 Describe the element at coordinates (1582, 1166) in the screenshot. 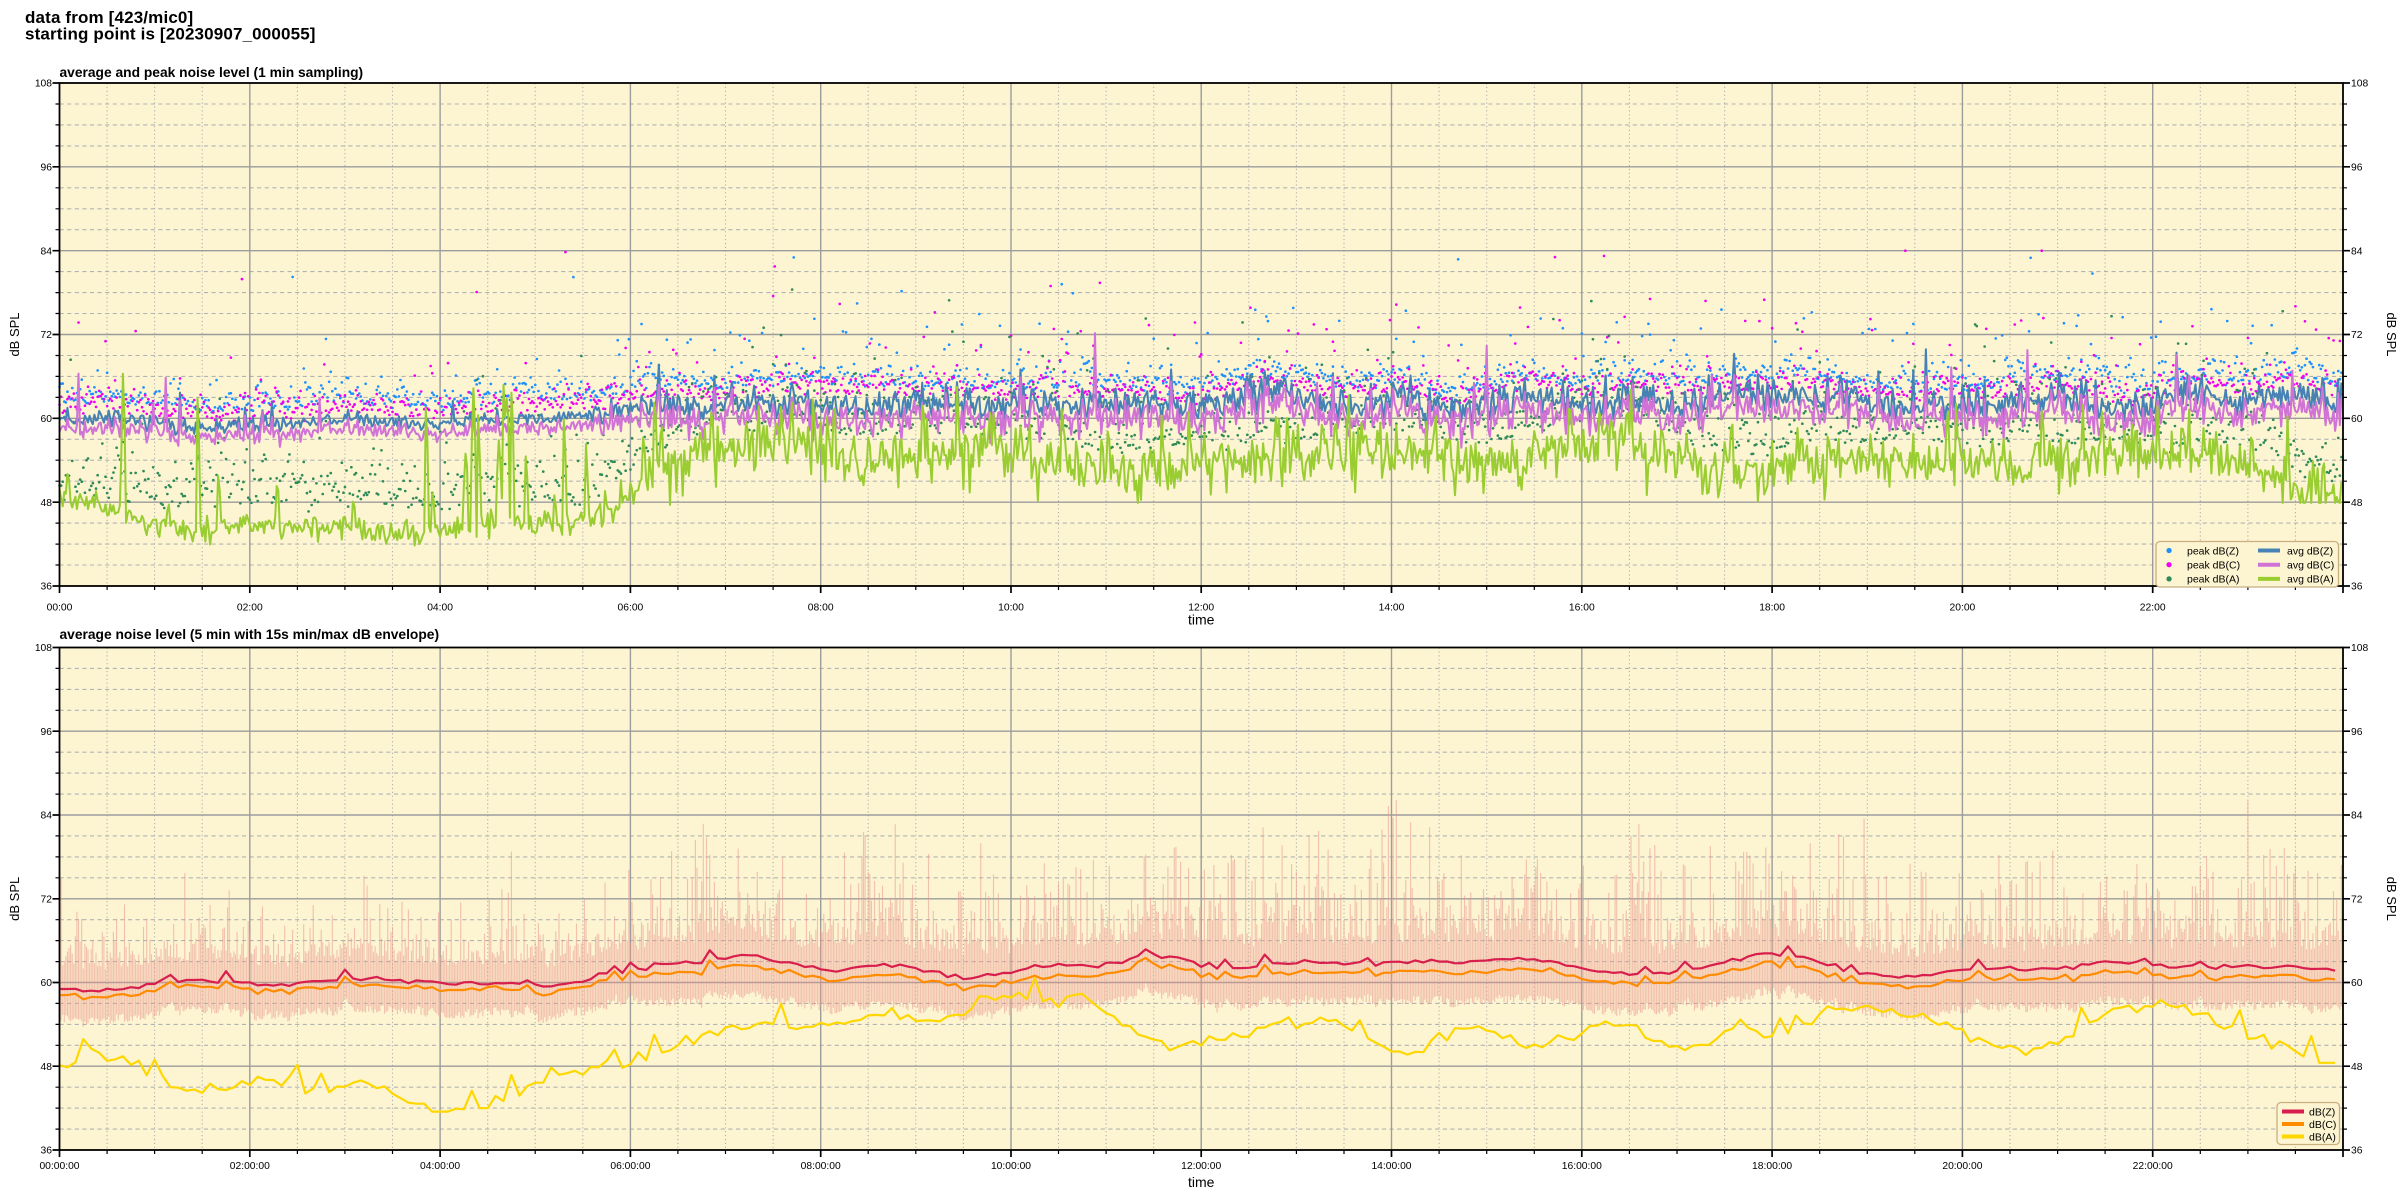

I see `svg-text: 16:00:00` at that location.